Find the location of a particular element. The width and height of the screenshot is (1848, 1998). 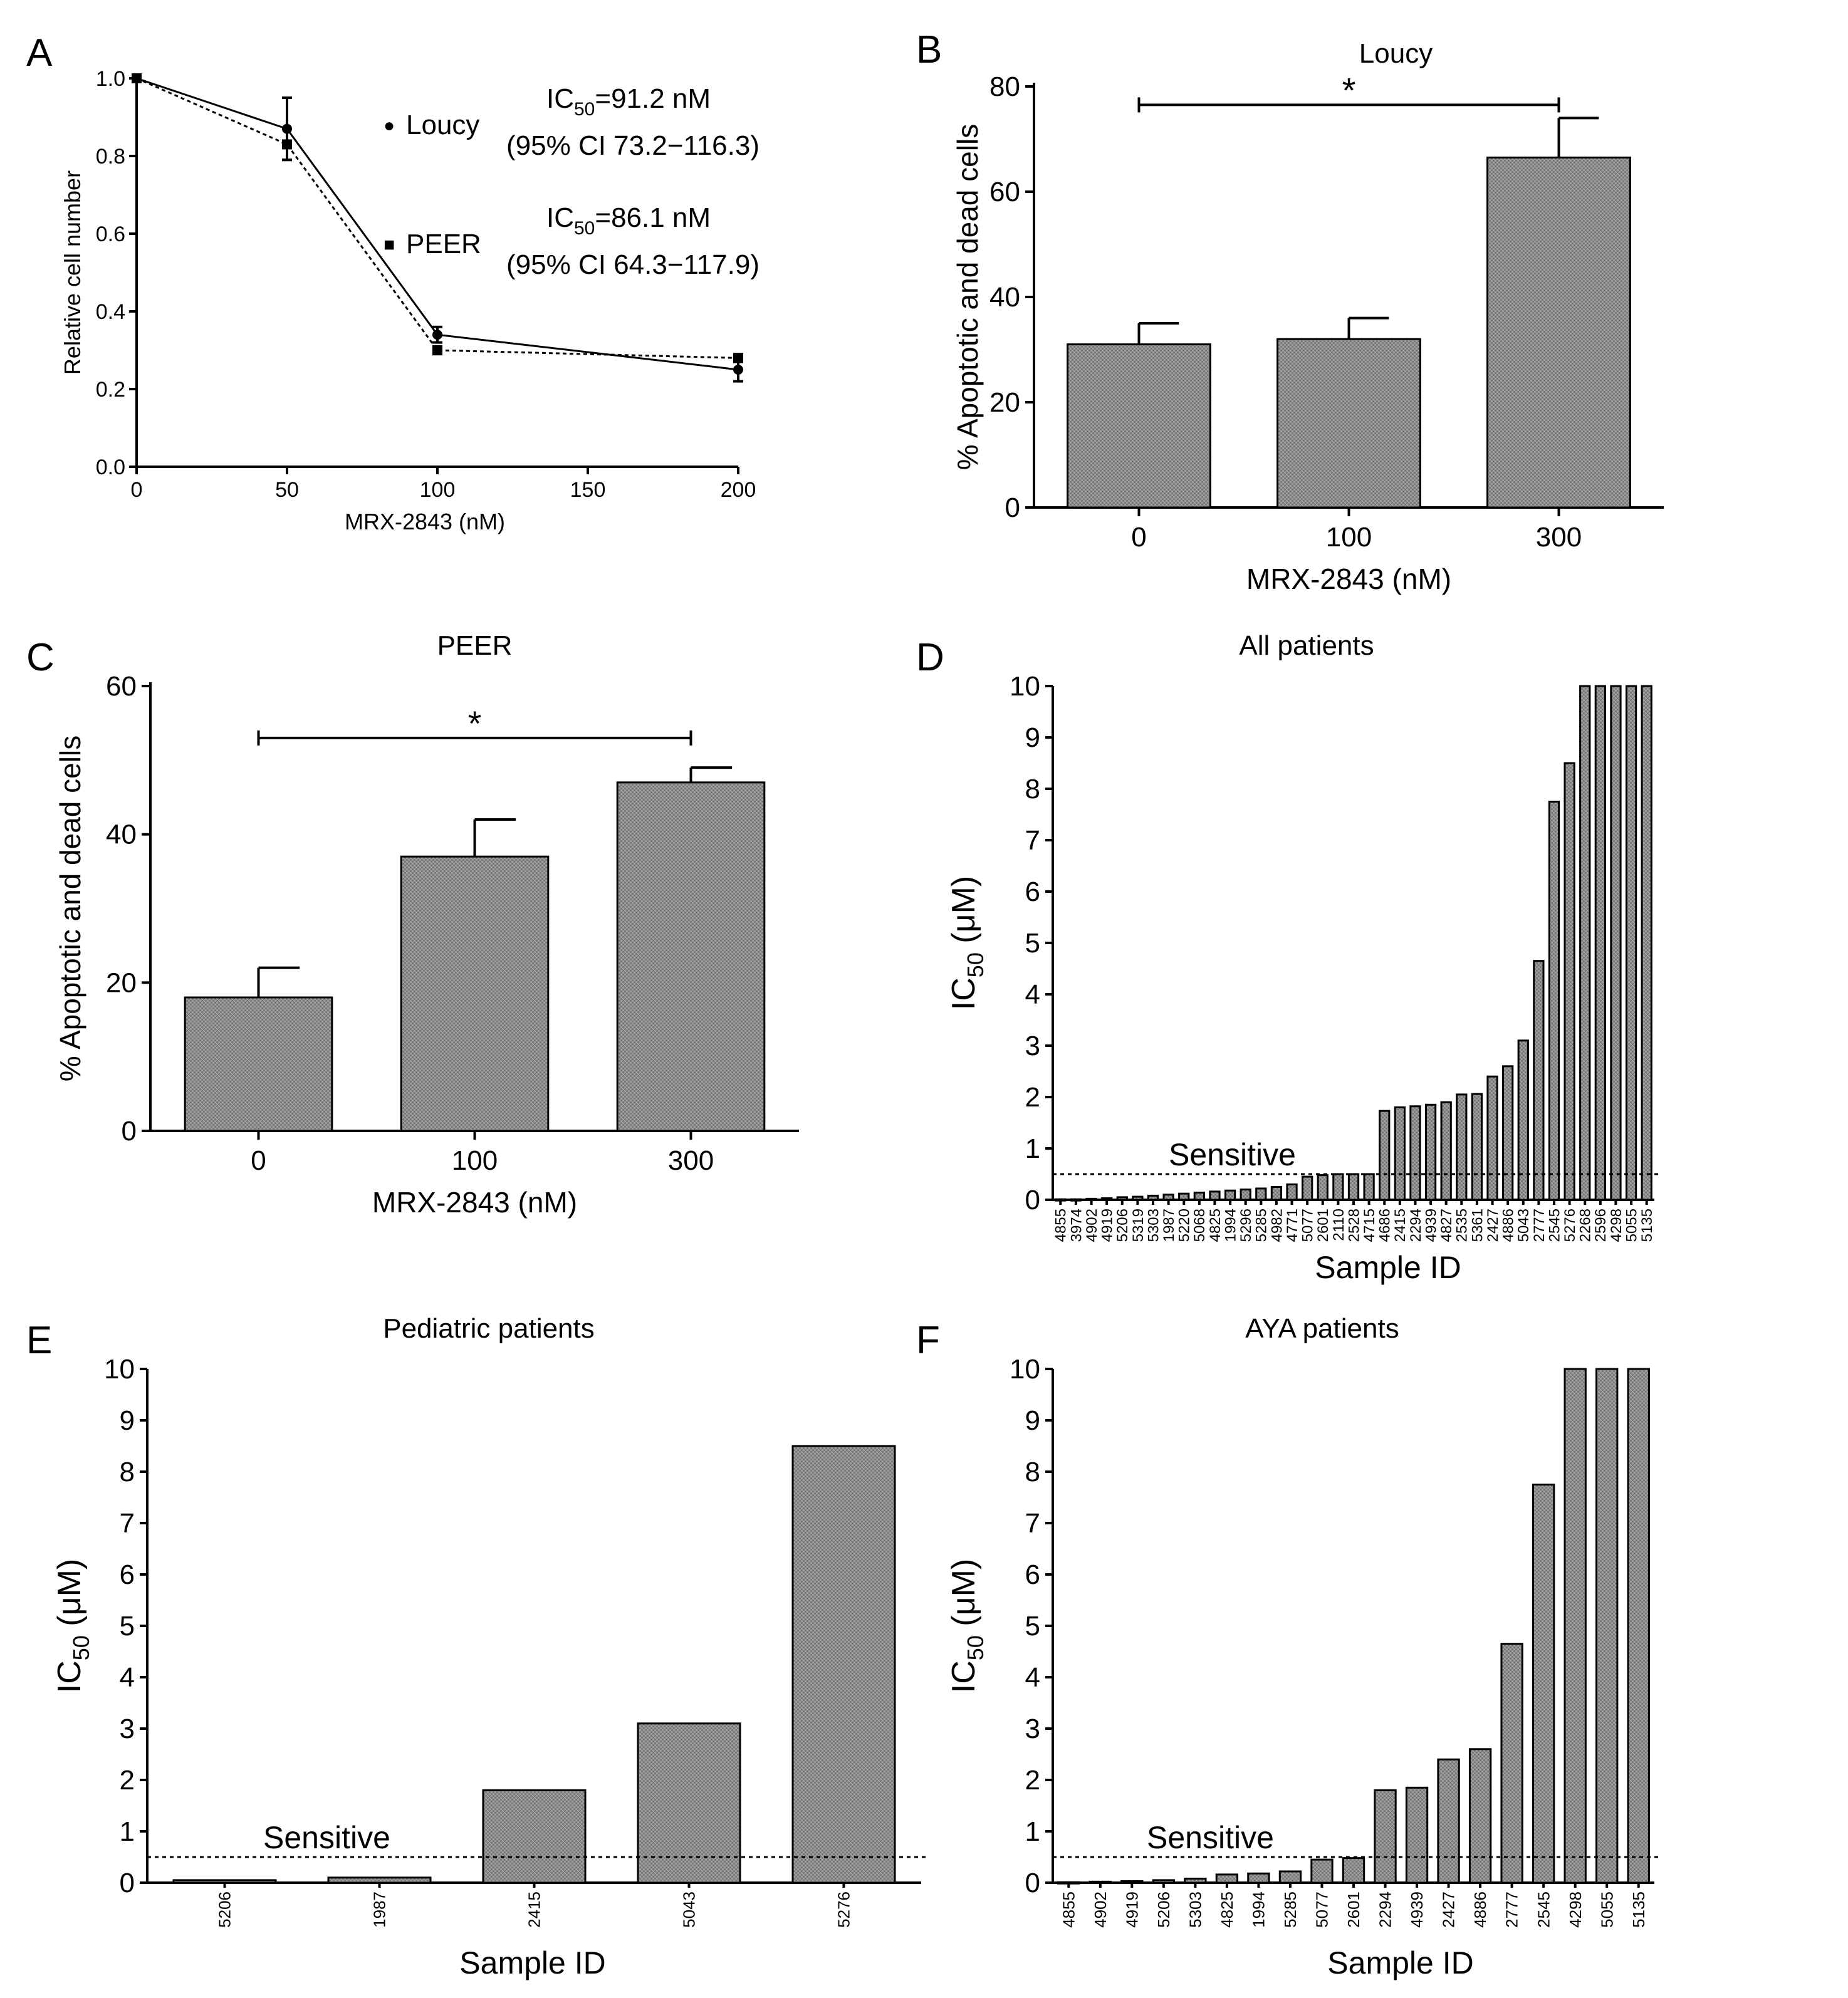

panel-letter: C is located at coordinates (40, 658).